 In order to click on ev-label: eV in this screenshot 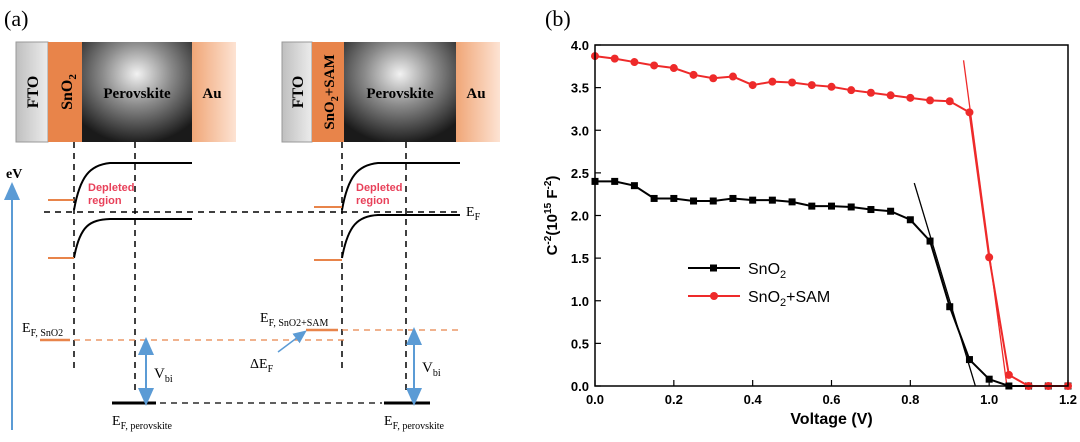, I will do `click(14, 174)`.